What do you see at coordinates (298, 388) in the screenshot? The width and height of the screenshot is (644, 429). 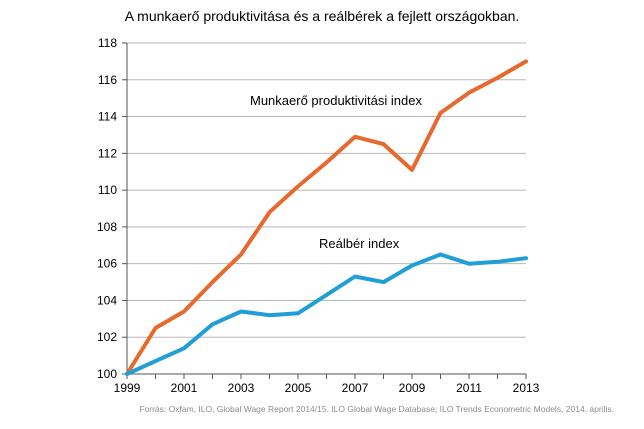 I see `x-tick-label: 2005` at bounding box center [298, 388].